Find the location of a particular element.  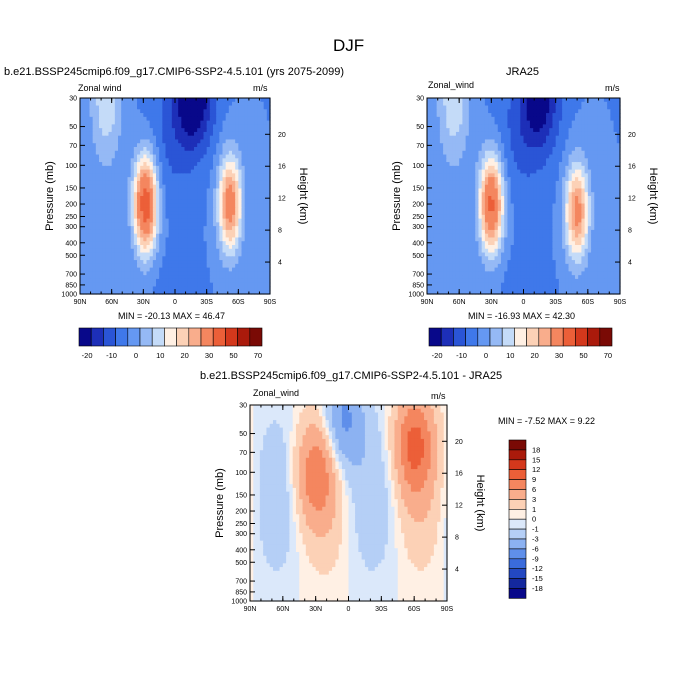

y-tick-label: 850 is located at coordinates (71, 285).